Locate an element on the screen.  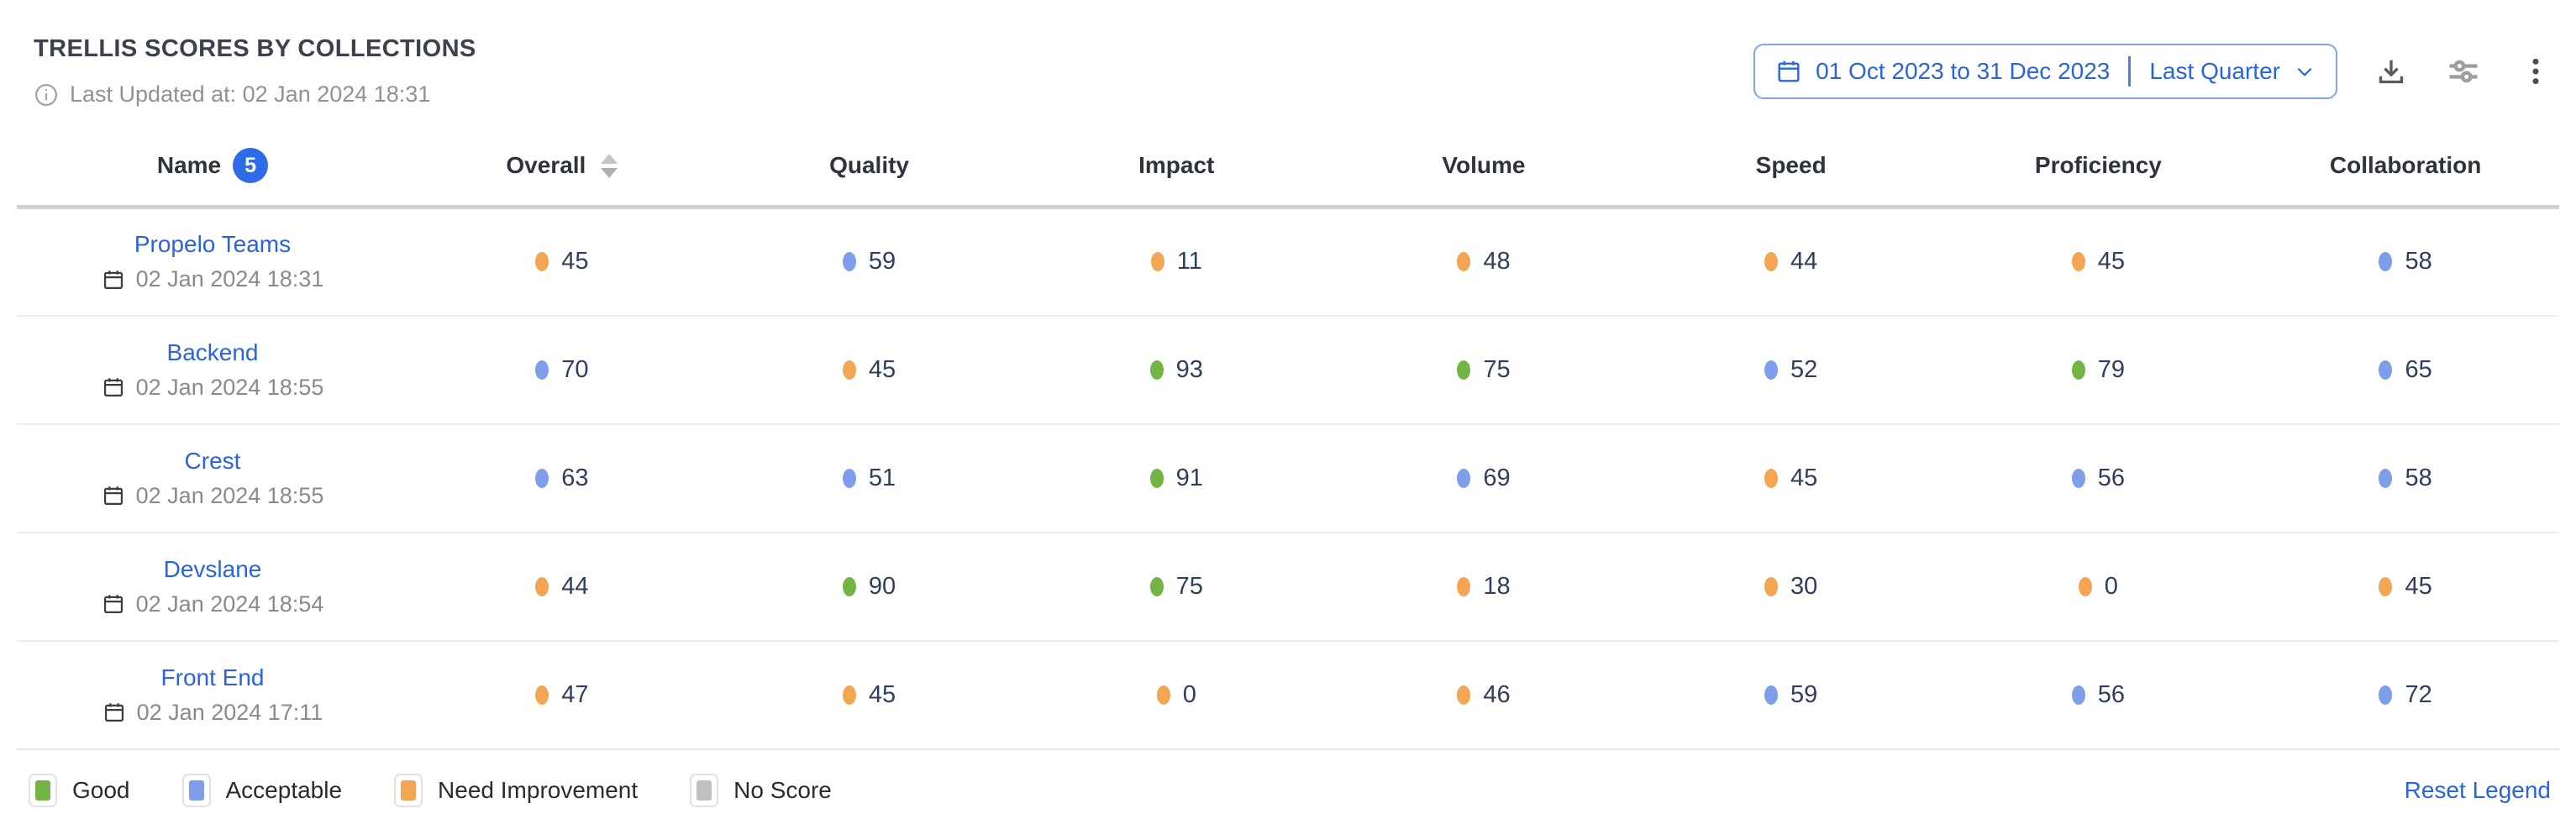
legend-item-no-score: No Score is located at coordinates (761, 790).